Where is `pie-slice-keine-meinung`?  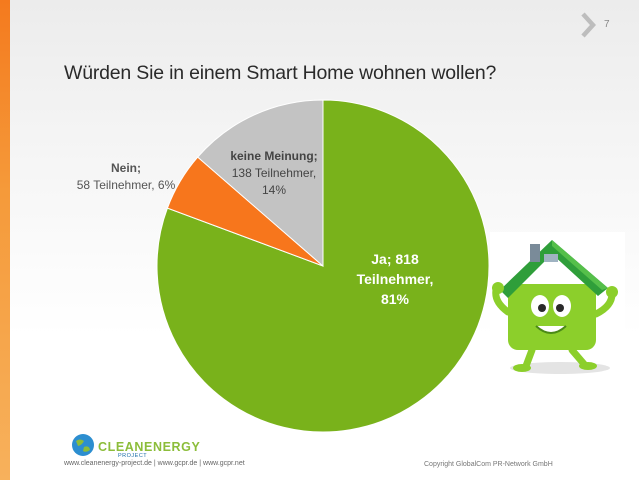
pie-slice-keine-meinung is located at coordinates (260, 183).